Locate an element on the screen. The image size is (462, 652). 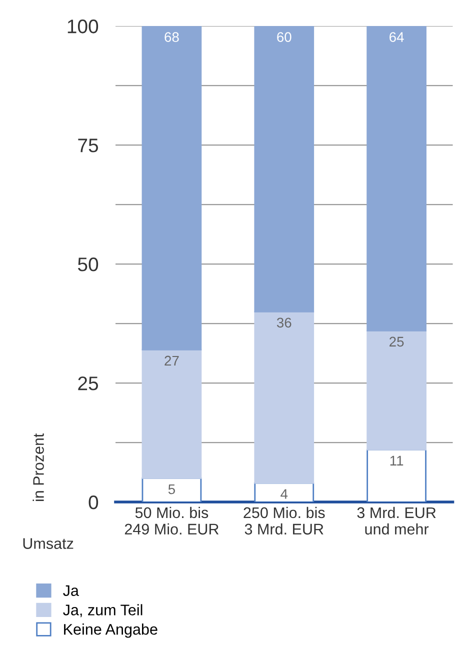
legend-label: Ja is located at coordinates (71, 590).